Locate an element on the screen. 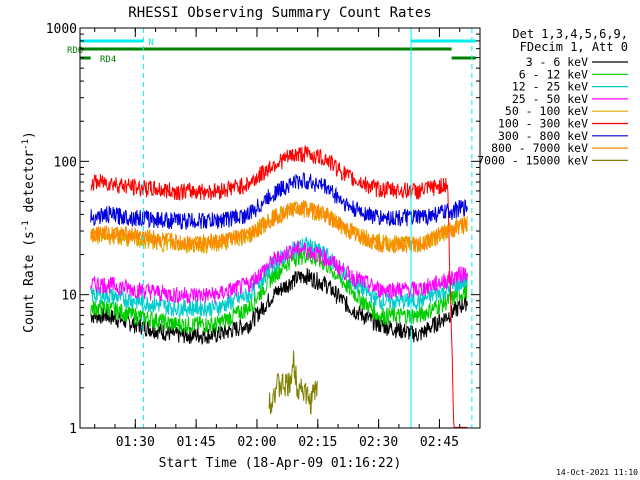 Image resolution: width=640 pixels, height=480 pixels. flag-label: RD4 is located at coordinates (108, 60).